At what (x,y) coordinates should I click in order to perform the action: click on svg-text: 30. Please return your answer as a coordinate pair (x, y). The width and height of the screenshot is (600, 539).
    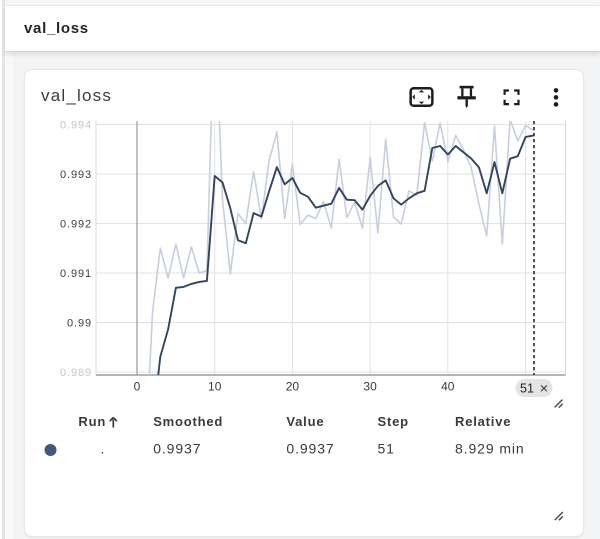
    Looking at the image, I should click on (370, 387).